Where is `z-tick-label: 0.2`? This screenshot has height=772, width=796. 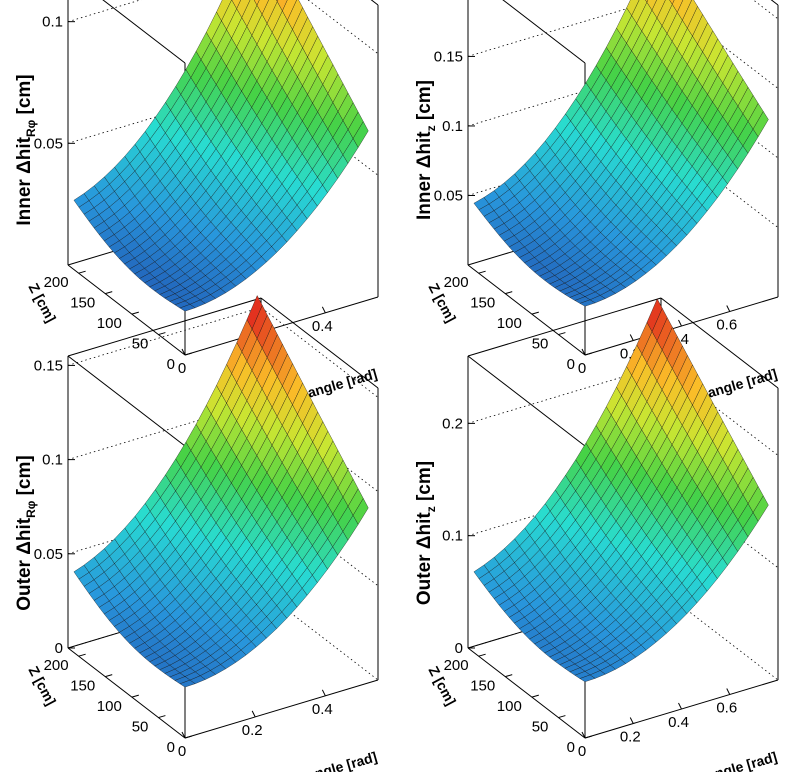
z-tick-label: 0.2 is located at coordinates (452, 423).